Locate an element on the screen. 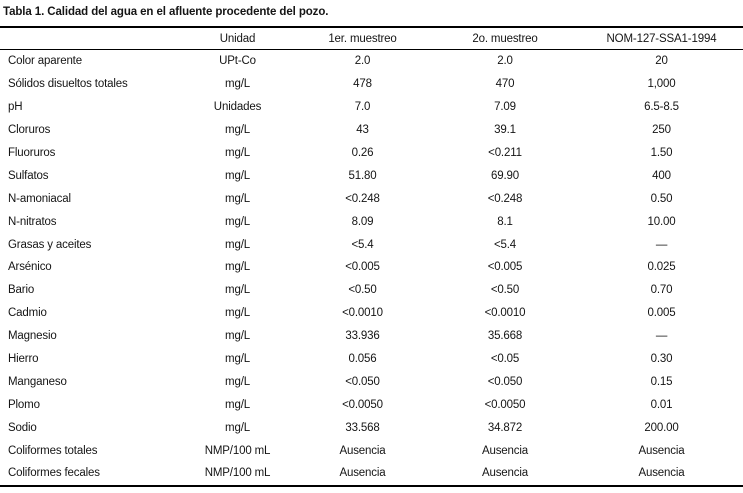  table-row: Sulfatos mg/L 51.80 69.90 400 is located at coordinates (371, 175).